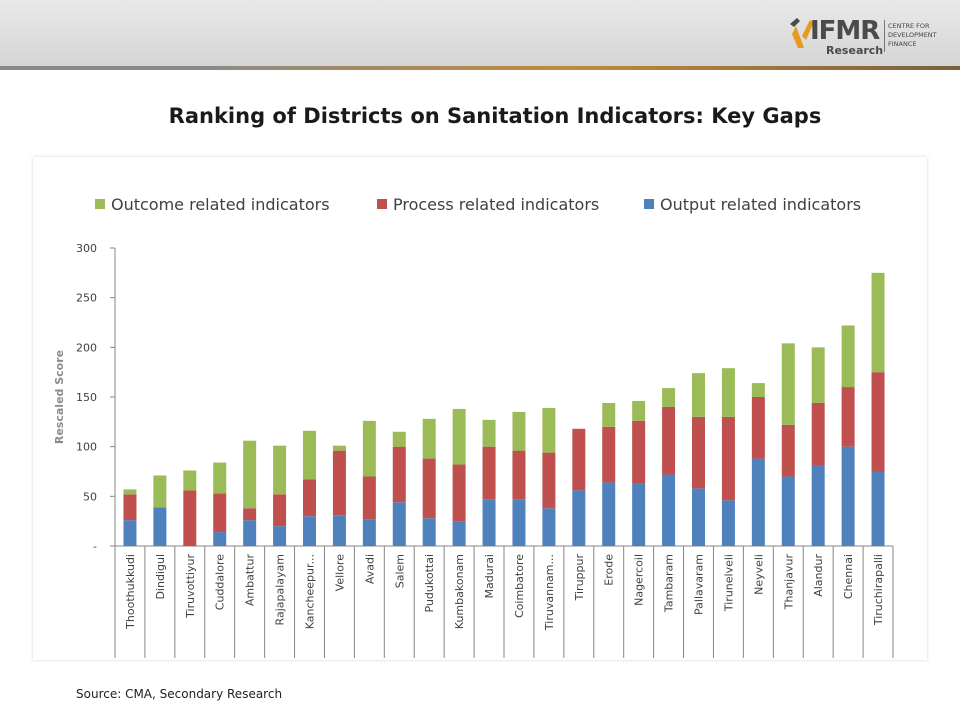 This screenshot has width=960, height=720. What do you see at coordinates (802, 33) in the screenshot?
I see `logo-mark-icon` at bounding box center [802, 33].